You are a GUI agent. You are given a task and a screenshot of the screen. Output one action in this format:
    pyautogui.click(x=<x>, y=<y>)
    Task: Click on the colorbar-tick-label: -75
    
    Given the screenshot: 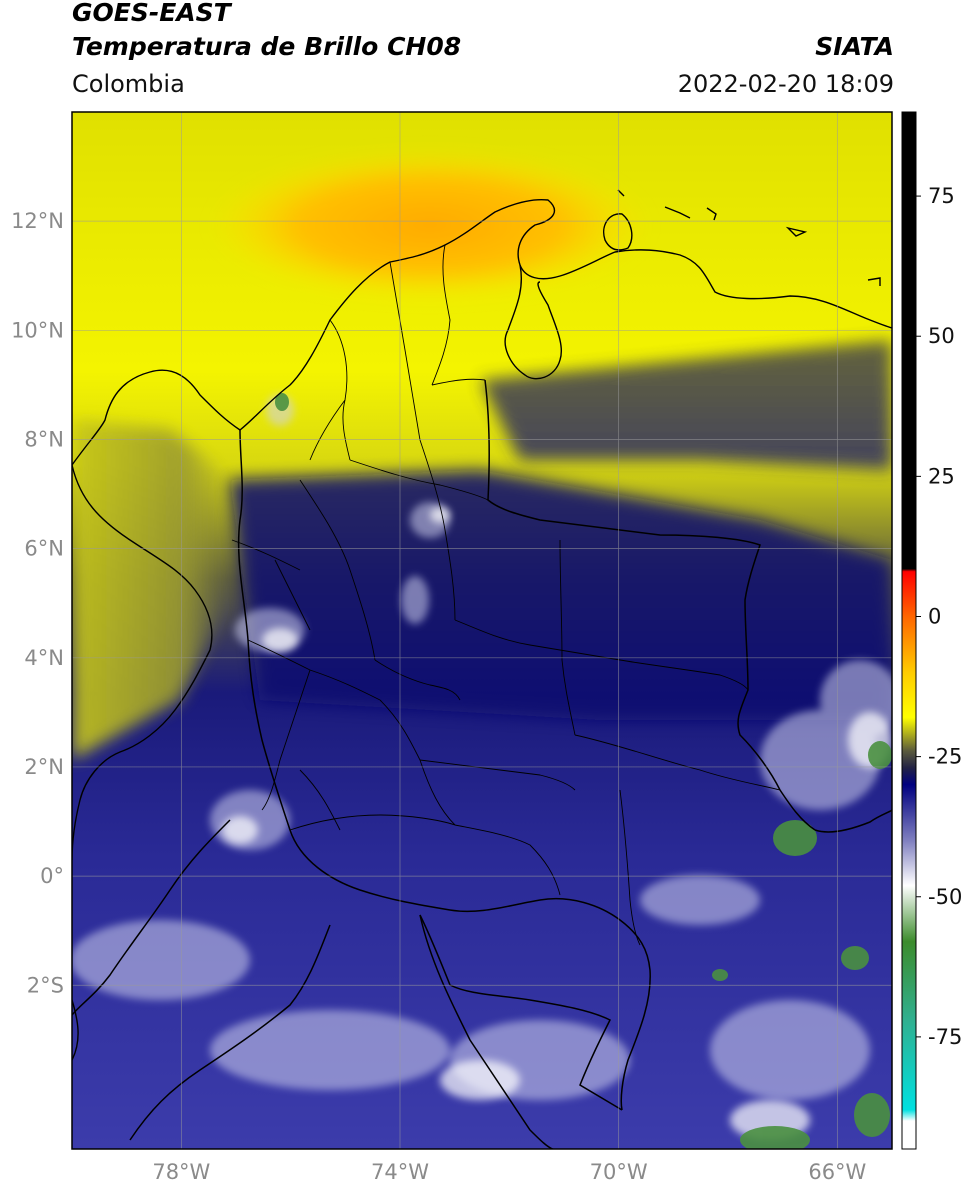 What is the action you would take?
    pyautogui.click(x=945, y=1037)
    